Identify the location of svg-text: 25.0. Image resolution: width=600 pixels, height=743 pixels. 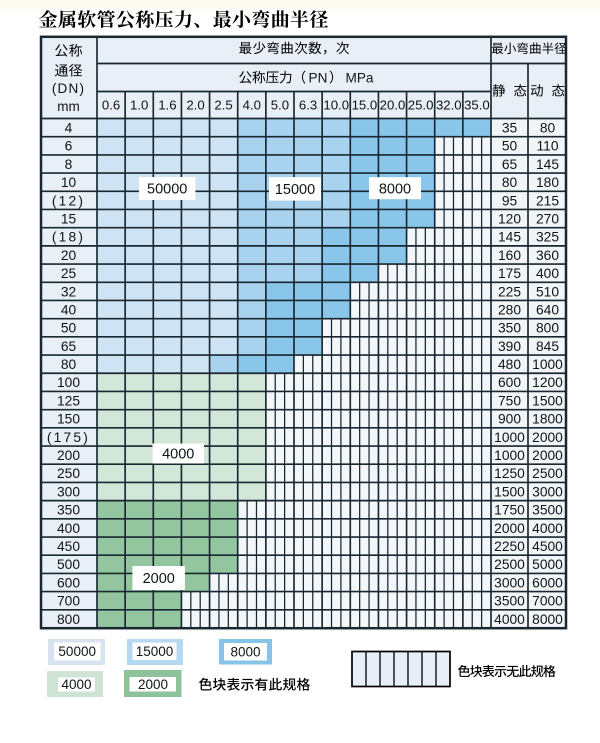
(421, 105).